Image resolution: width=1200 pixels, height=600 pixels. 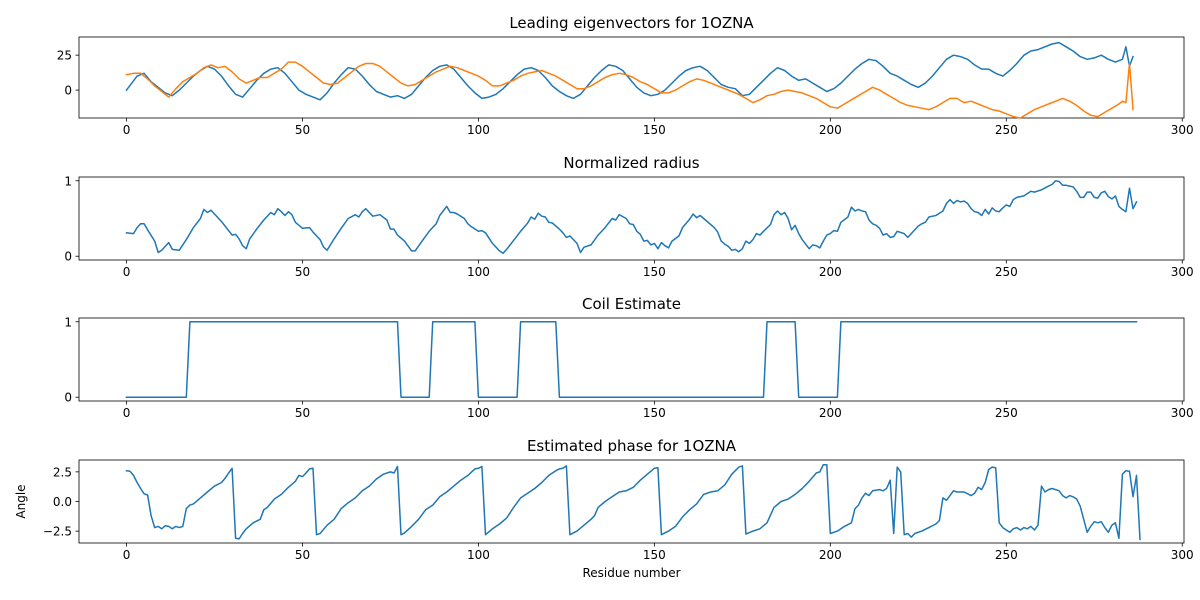 What do you see at coordinates (631, 573) in the screenshot?
I see `x-axis-label: Residue number` at bounding box center [631, 573].